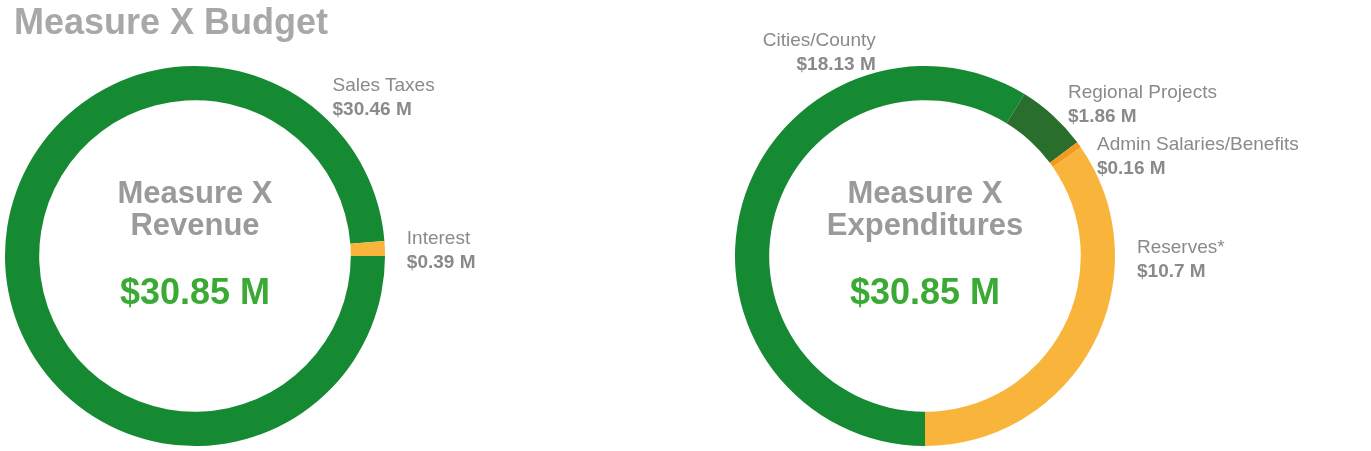 The height and width of the screenshot is (451, 1371). I want to click on data-label: $10.7 M, so click(1171, 270).